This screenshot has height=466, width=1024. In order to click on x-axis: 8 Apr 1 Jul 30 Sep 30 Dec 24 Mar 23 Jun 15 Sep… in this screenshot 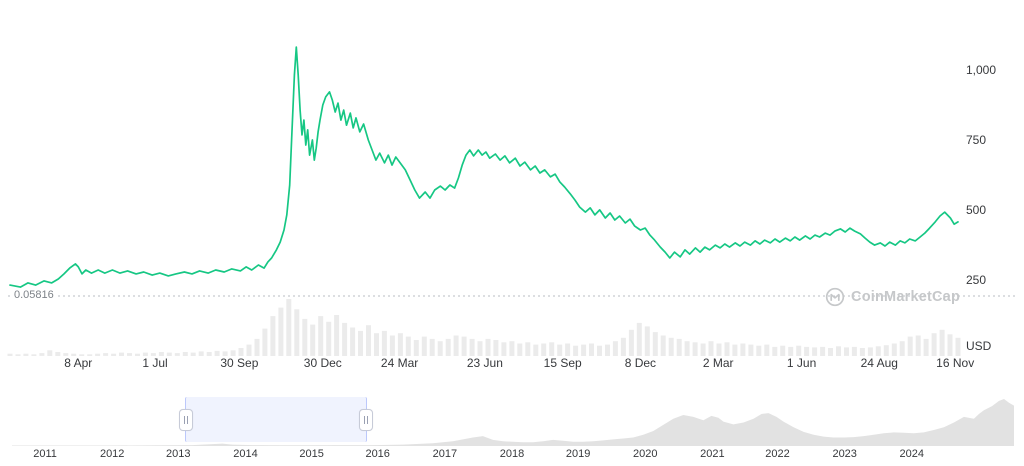, I will do `click(512, 364)`.